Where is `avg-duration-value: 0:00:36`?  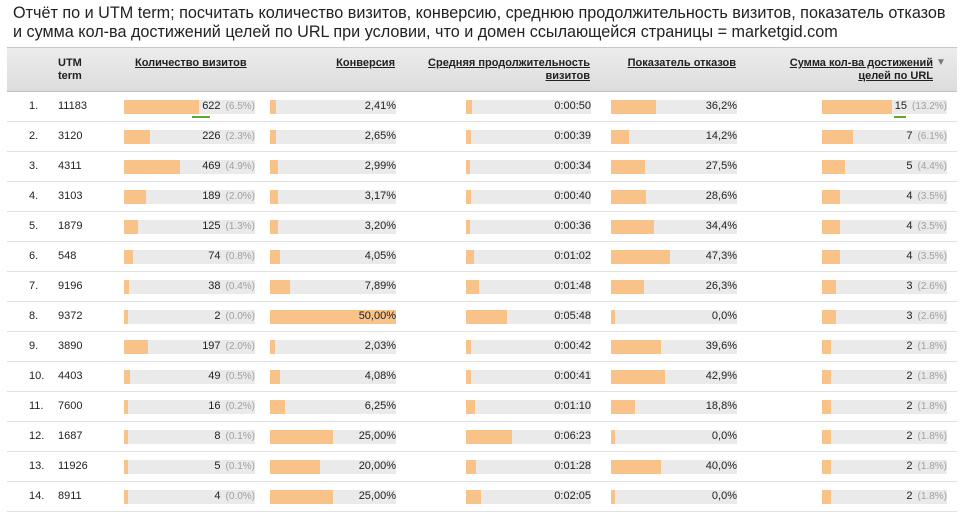
avg-duration-value: 0:00:36 is located at coordinates (572, 226).